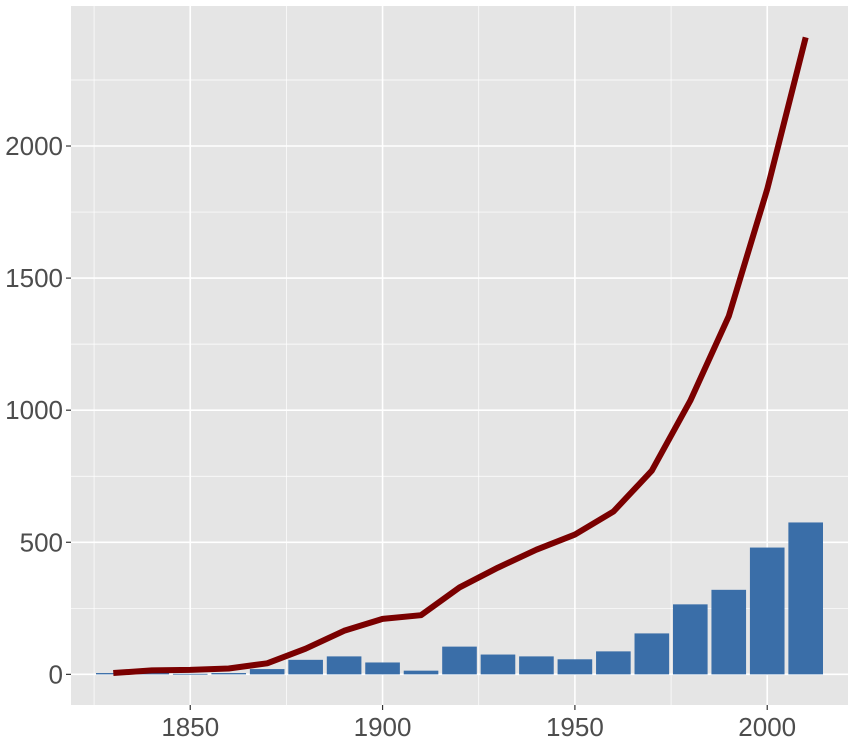  What do you see at coordinates (190, 726) in the screenshot?
I see `x-tick-label: 1850` at bounding box center [190, 726].